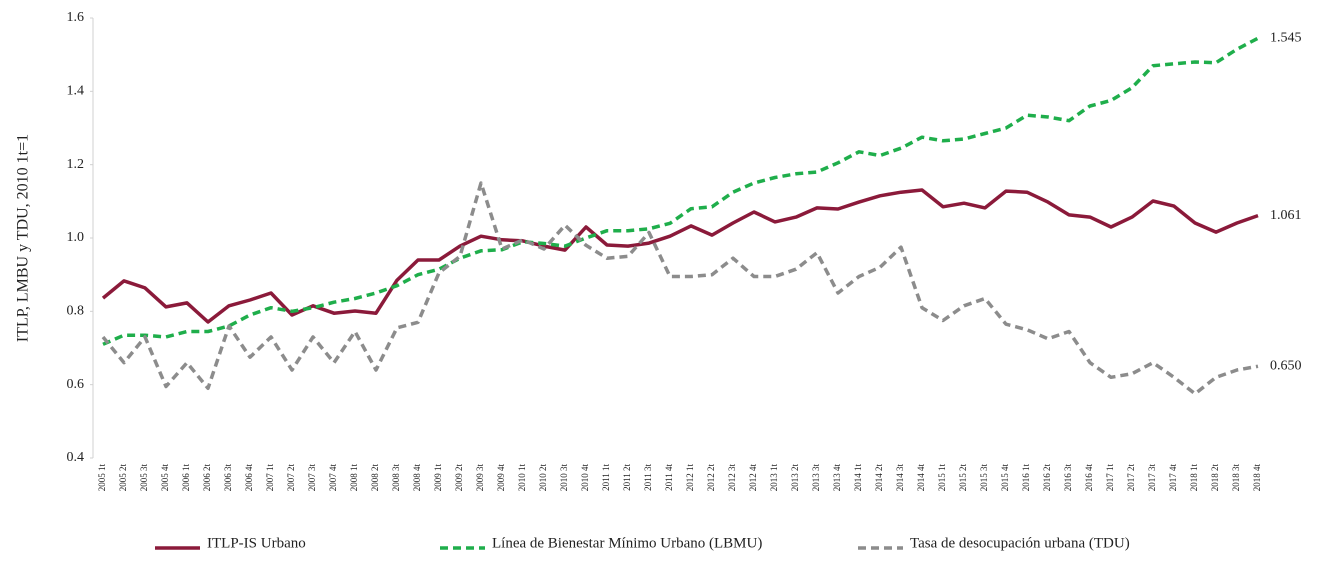 Image resolution: width=1321 pixels, height=583 pixels. What do you see at coordinates (1047, 478) in the screenshot?
I see `x-tick-label: 2016 2t` at bounding box center [1047, 478].